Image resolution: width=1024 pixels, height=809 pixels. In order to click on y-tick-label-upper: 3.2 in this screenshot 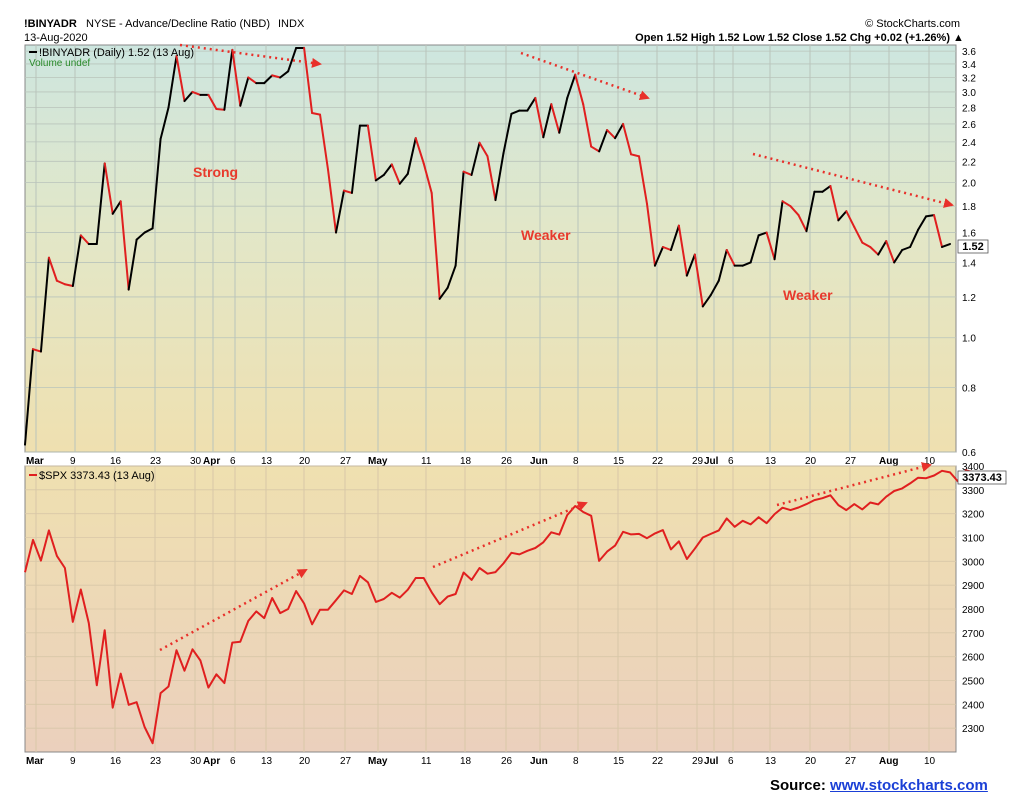, I will do `click(969, 78)`.